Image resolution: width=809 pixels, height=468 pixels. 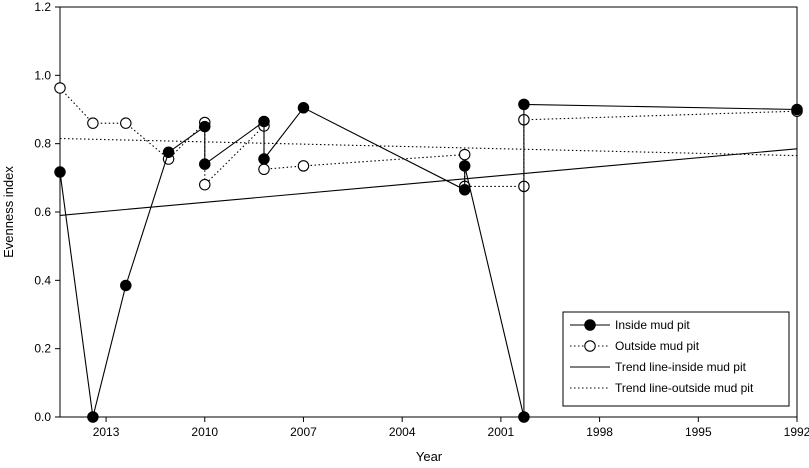 I want to click on y-axis-title: Evenness index, so click(x=8, y=212).